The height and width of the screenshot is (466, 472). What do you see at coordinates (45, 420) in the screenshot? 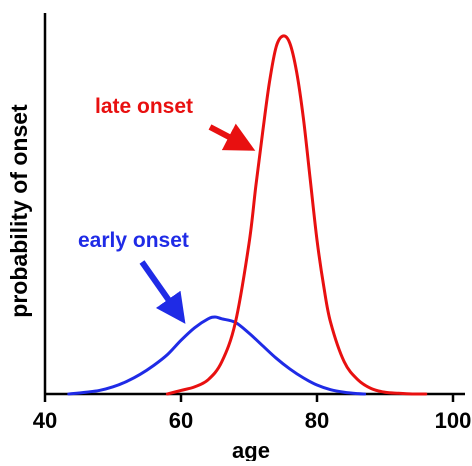
I see `x-tick-label: 40` at bounding box center [45, 420].